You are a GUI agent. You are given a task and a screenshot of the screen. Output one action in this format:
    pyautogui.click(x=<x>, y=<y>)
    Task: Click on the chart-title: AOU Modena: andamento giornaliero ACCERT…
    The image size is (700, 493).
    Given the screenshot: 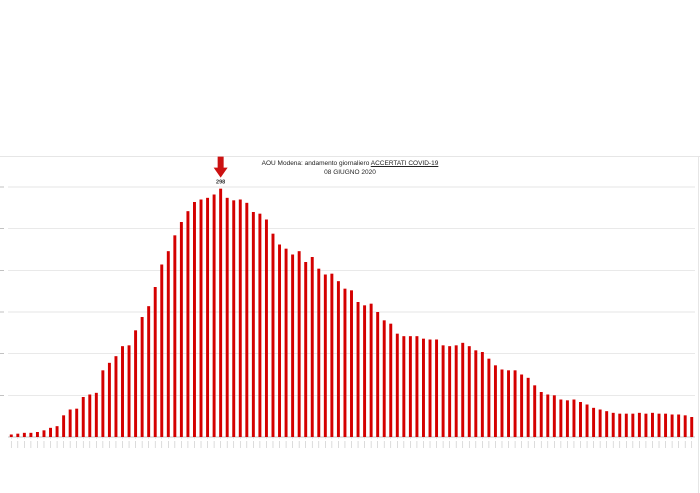 What is the action you would take?
    pyautogui.click(x=350, y=163)
    